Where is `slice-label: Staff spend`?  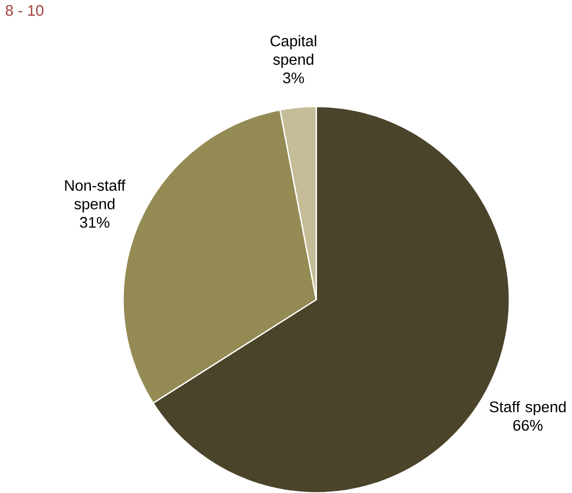 slice-label: Staff spend is located at coordinates (528, 408).